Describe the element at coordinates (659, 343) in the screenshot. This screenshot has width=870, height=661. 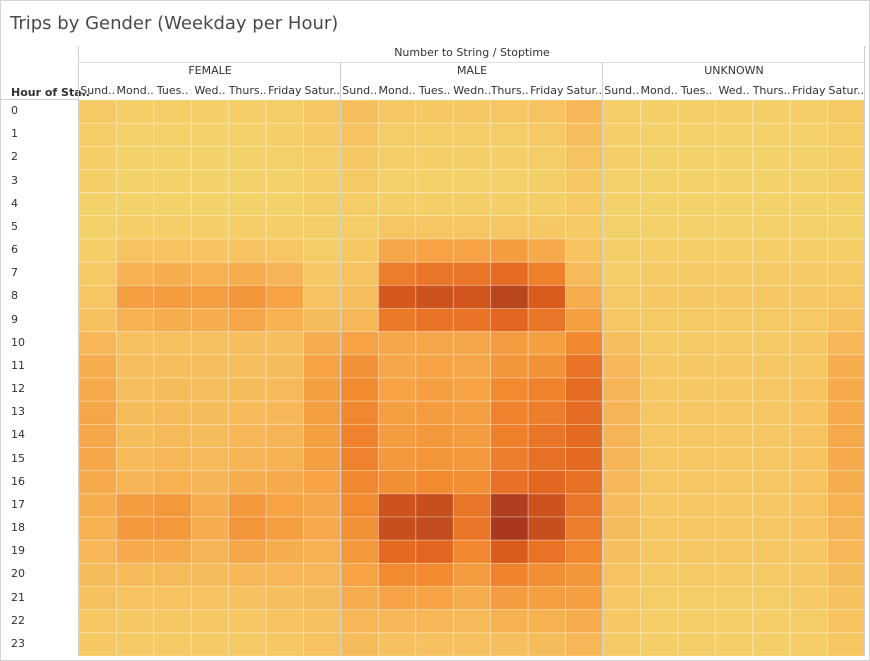
I see `heat-cell-unknown-h10-d1` at that location.